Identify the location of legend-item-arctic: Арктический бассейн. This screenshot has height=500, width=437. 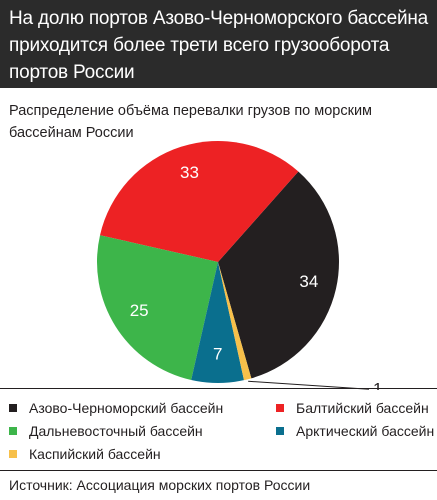
(355, 431).